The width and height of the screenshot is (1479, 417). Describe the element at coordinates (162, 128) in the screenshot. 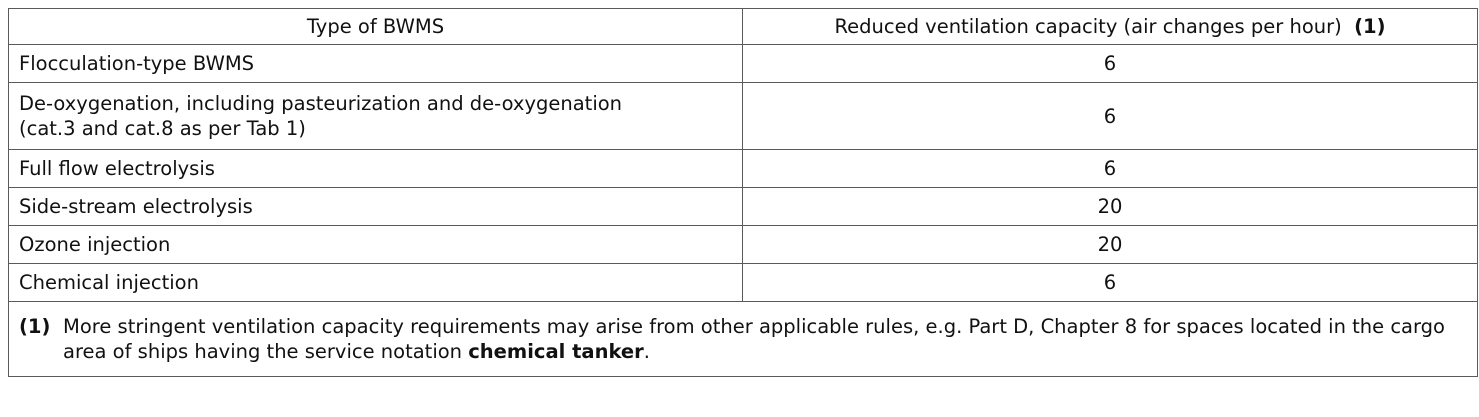

I see `cell-type-line2: (cat.3 and cat.8 as per Tab 1)` at that location.